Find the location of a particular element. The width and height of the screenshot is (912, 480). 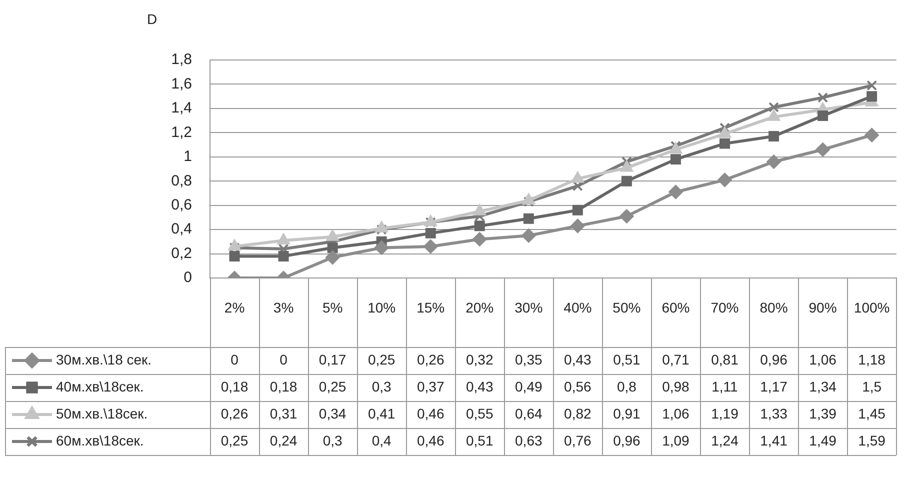

y-axis-title: D is located at coordinates (152, 18).